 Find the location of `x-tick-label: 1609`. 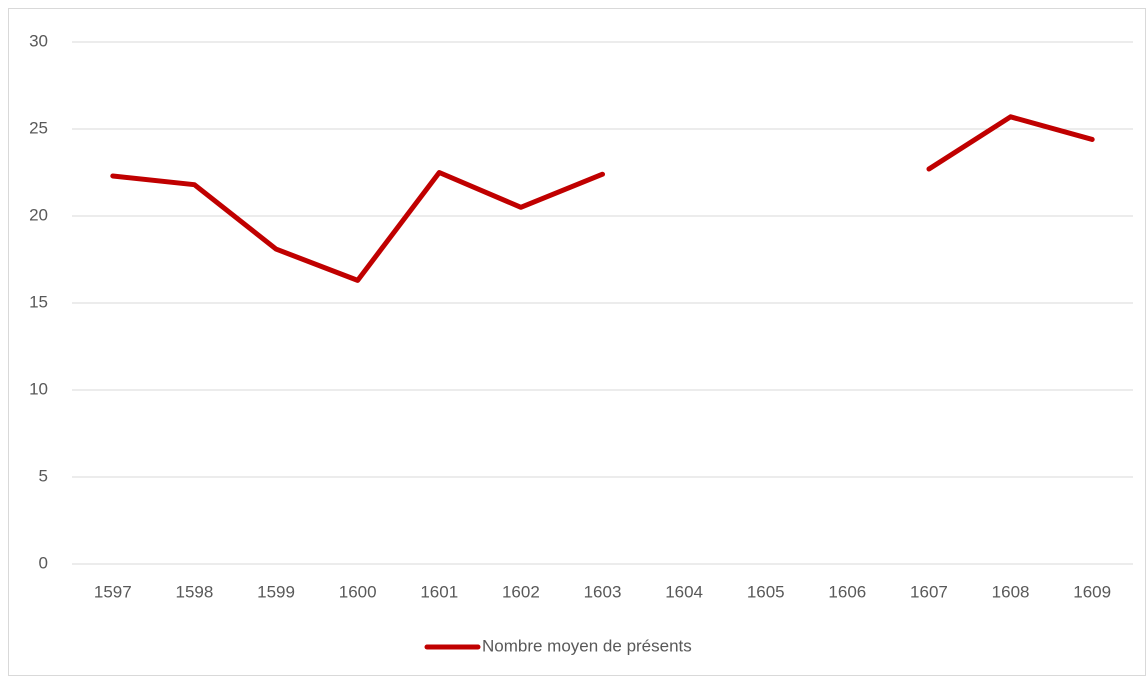

x-tick-label: 1609 is located at coordinates (1092, 591).